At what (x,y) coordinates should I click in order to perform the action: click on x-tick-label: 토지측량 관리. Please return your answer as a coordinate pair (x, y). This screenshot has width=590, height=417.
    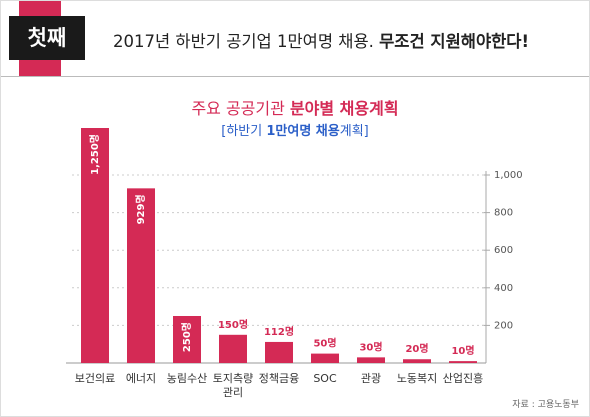
    Looking at the image, I should click on (233, 385).